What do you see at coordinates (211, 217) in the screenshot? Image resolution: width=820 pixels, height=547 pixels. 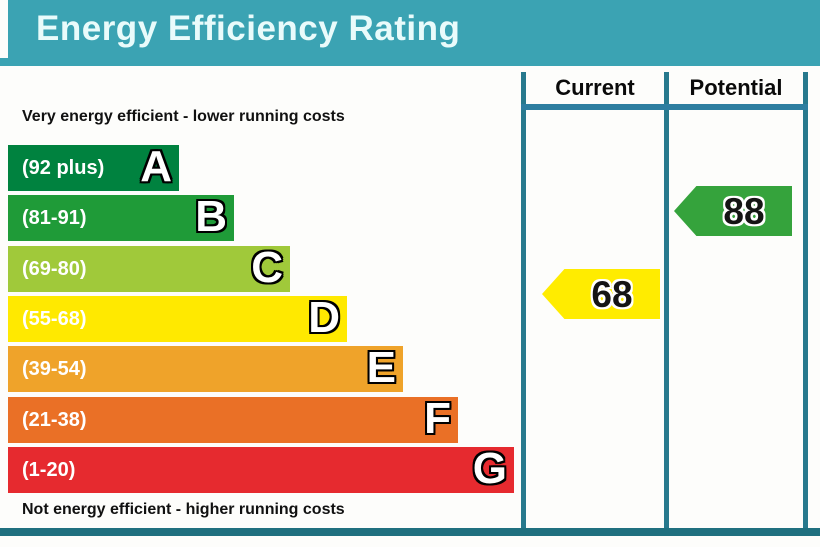 I see `band-b-letter: B` at bounding box center [211, 217].